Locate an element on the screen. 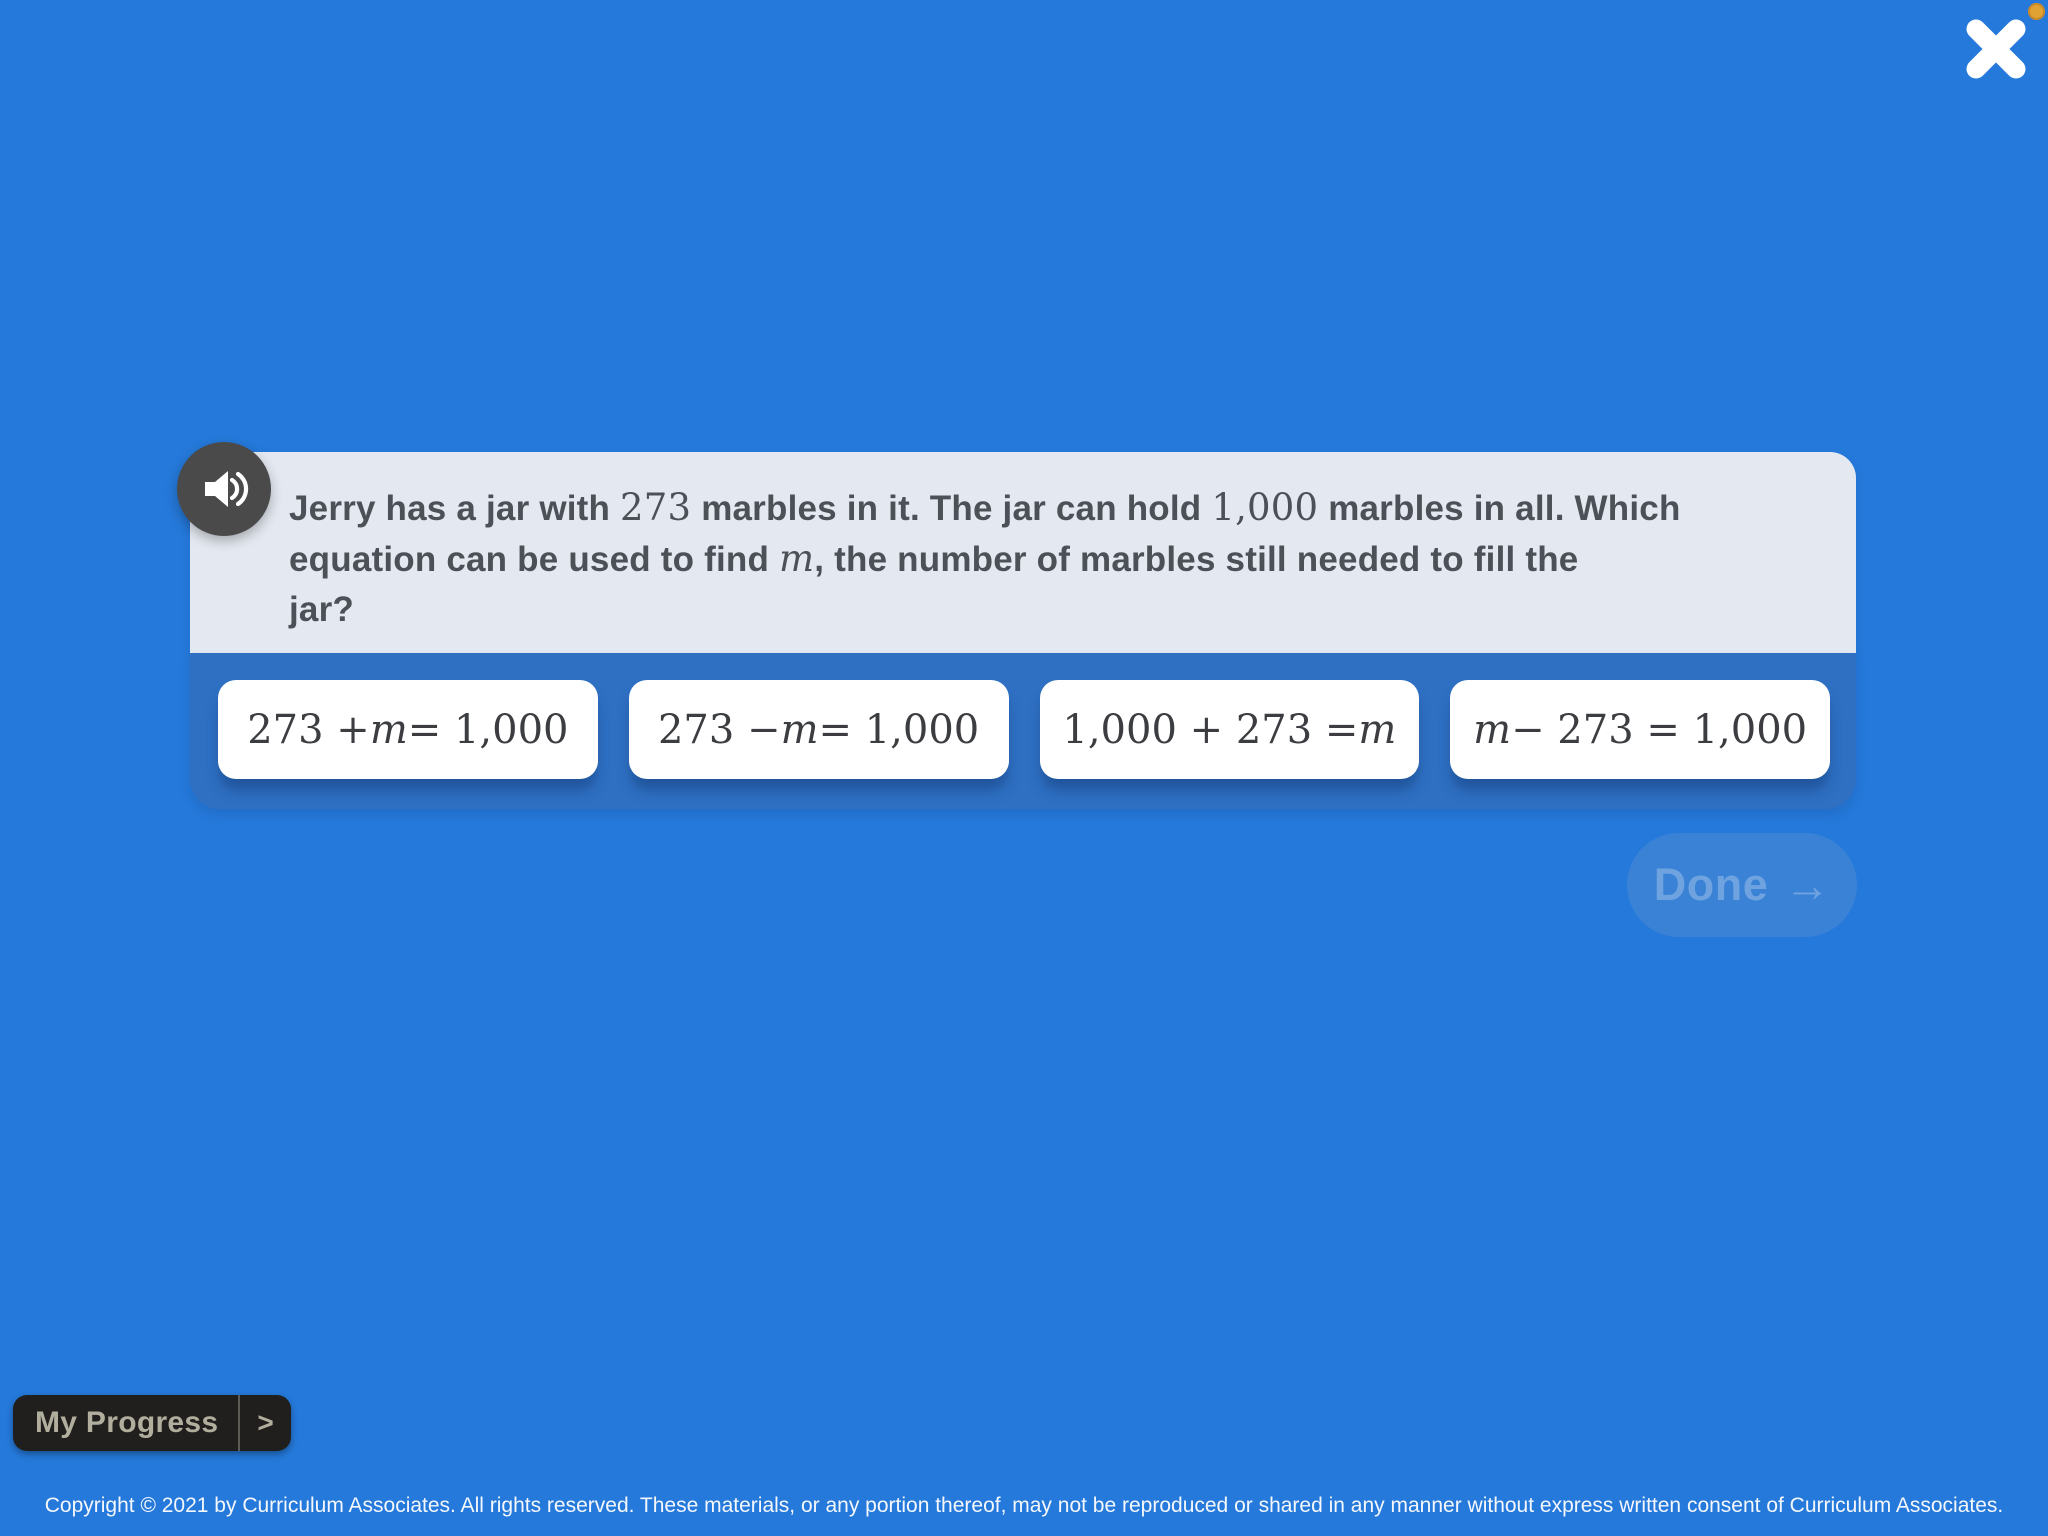  text-run: 1,000 + 273 = is located at coordinates (1210, 729).